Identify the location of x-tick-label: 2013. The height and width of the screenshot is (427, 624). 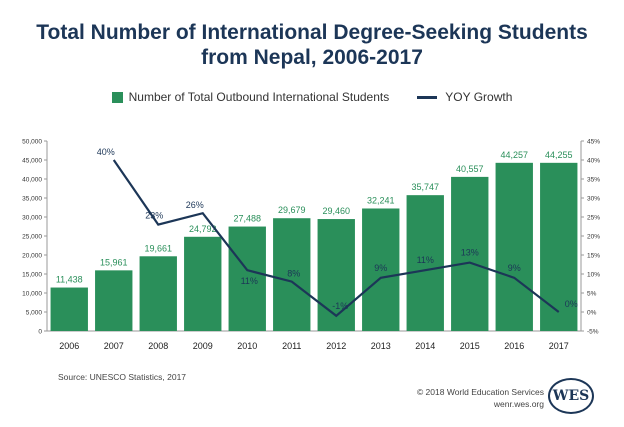
(381, 346).